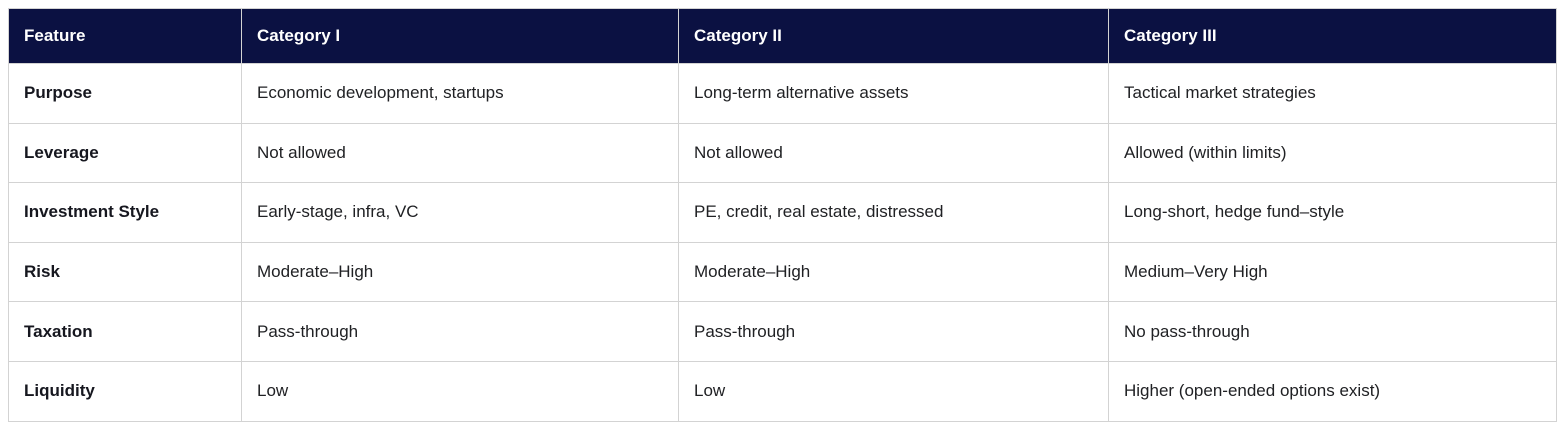 The image size is (1564, 428). I want to click on value-cell: Early-stage, infra, VC, so click(460, 212).